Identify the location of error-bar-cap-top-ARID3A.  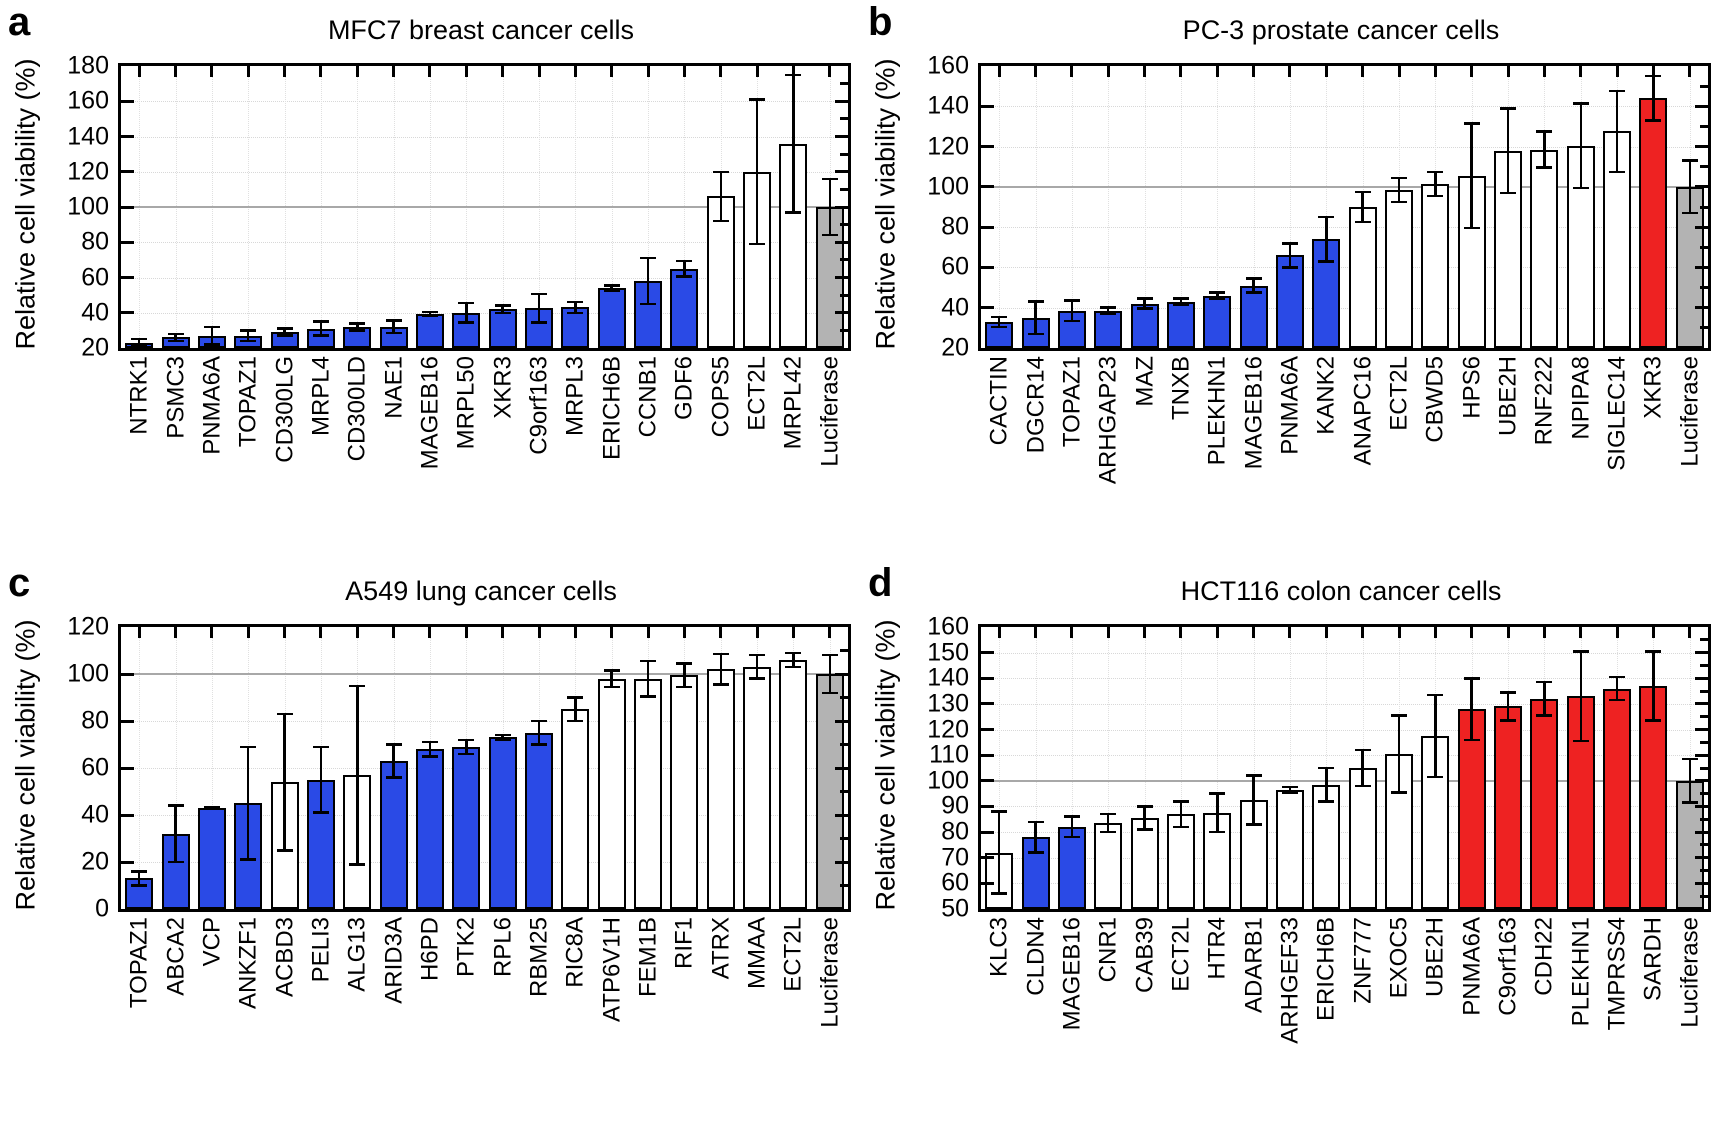
(393, 744).